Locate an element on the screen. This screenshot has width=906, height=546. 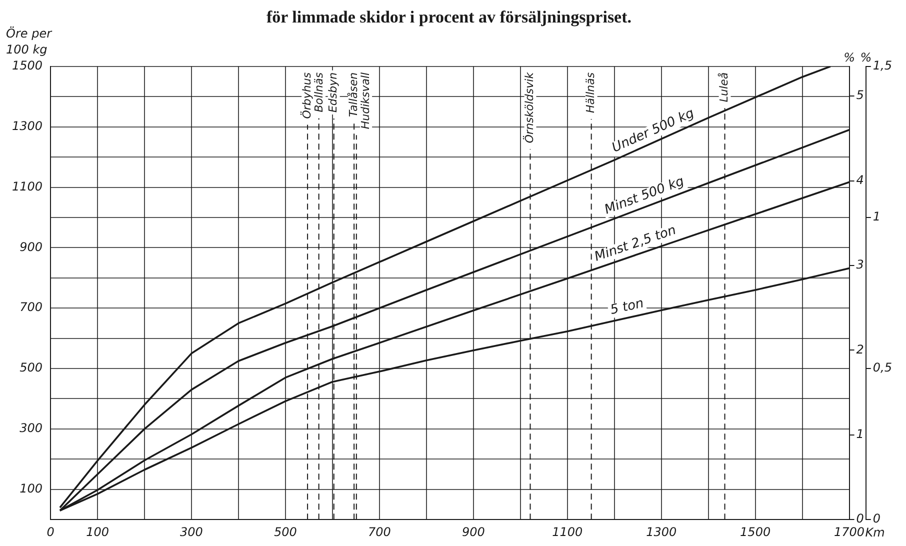
y2-tick-label: 1 is located at coordinates (860, 434).